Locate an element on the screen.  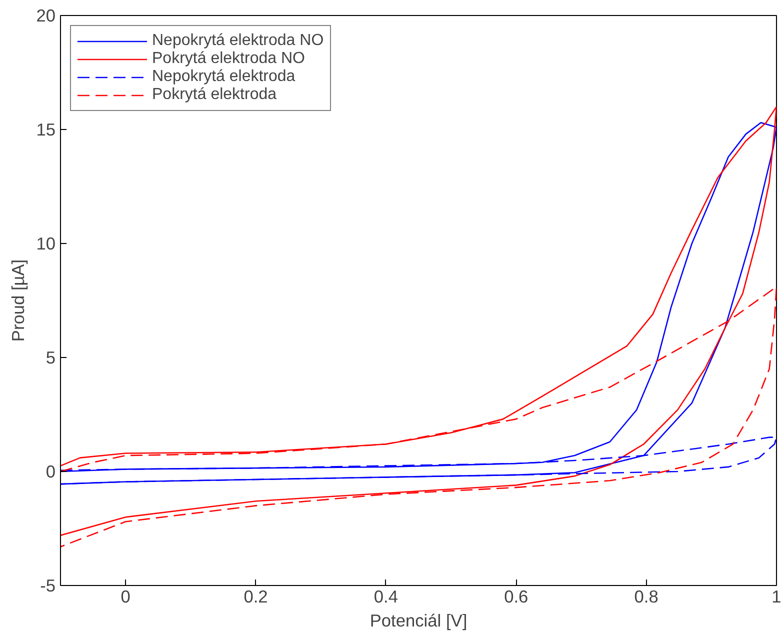
x-tick-label: 0 is located at coordinates (125, 596).